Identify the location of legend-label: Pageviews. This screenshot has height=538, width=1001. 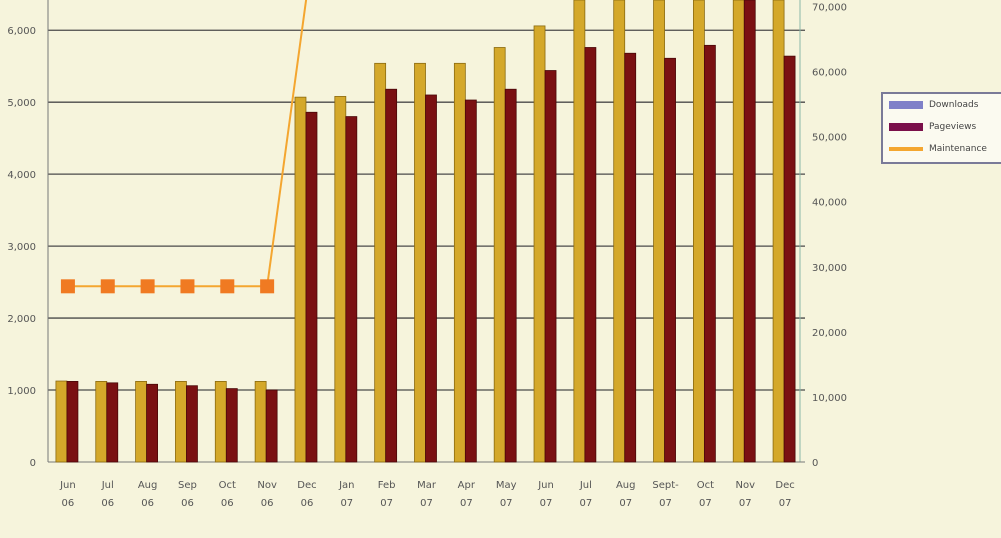
(953, 127).